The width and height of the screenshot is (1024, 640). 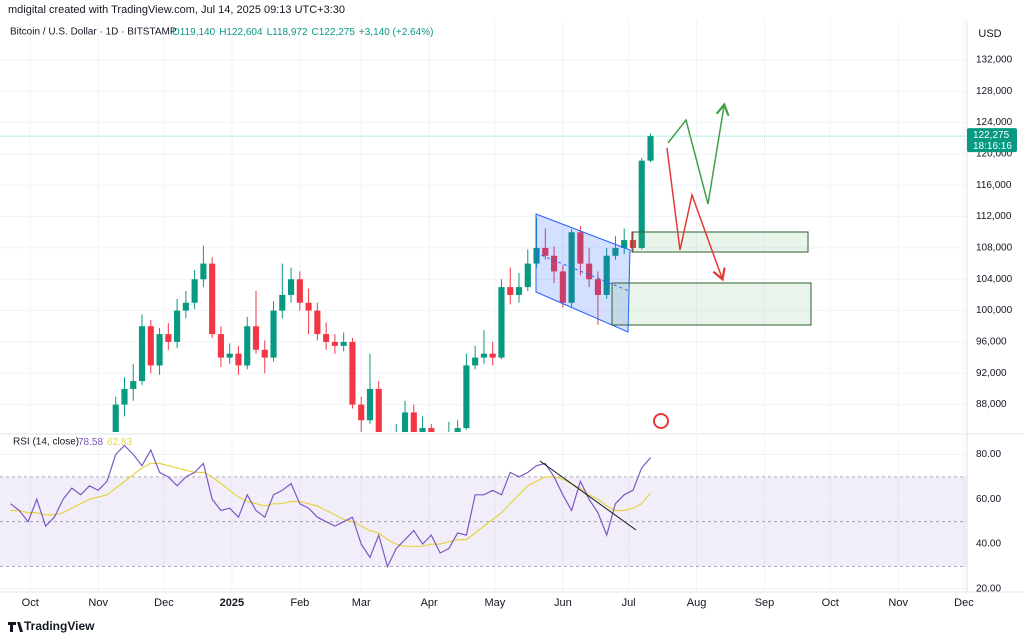 What do you see at coordinates (994, 185) in the screenshot?
I see `y-tick-label: 116,000` at bounding box center [994, 185].